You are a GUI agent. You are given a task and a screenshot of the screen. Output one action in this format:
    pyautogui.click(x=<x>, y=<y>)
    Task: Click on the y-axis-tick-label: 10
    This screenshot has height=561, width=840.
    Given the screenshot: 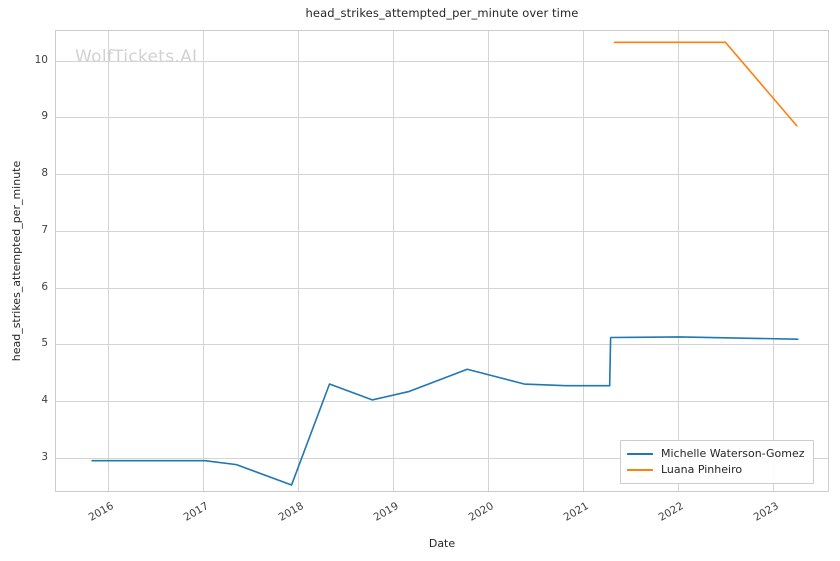 What is the action you would take?
    pyautogui.click(x=41, y=59)
    